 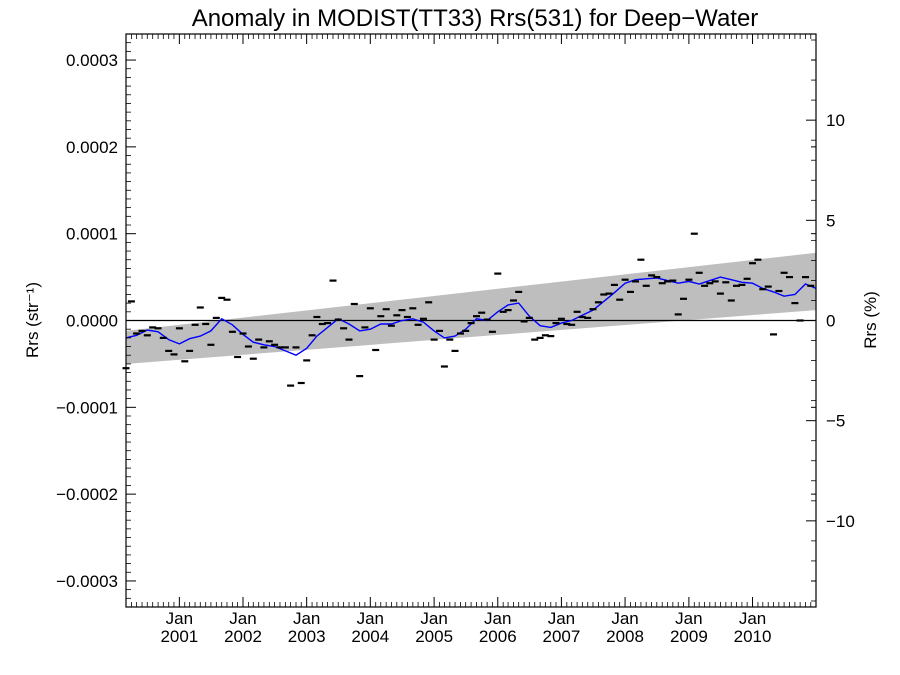 What do you see at coordinates (870, 320) in the screenshot?
I see `y-axis-right-label: Rrs (%)` at bounding box center [870, 320].